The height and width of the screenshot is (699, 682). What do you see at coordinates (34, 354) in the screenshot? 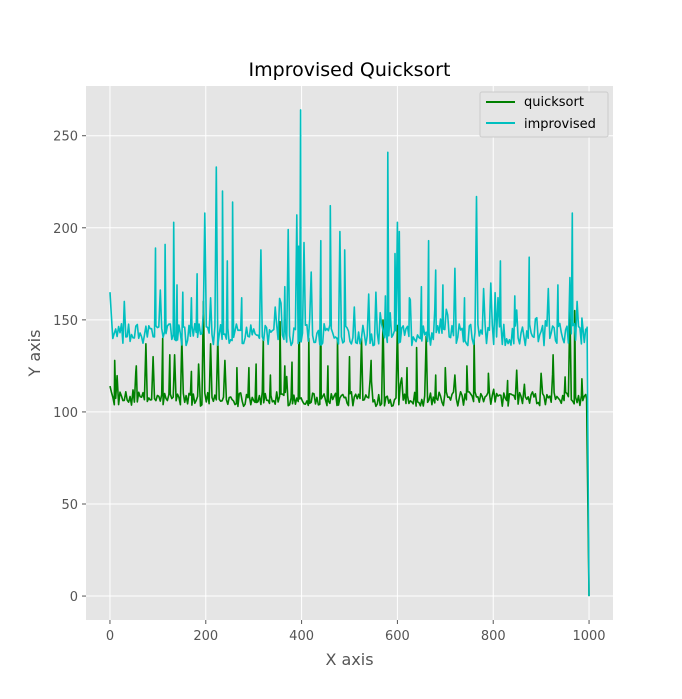
I see `y-axis-label: Y axis` at bounding box center [34, 354].